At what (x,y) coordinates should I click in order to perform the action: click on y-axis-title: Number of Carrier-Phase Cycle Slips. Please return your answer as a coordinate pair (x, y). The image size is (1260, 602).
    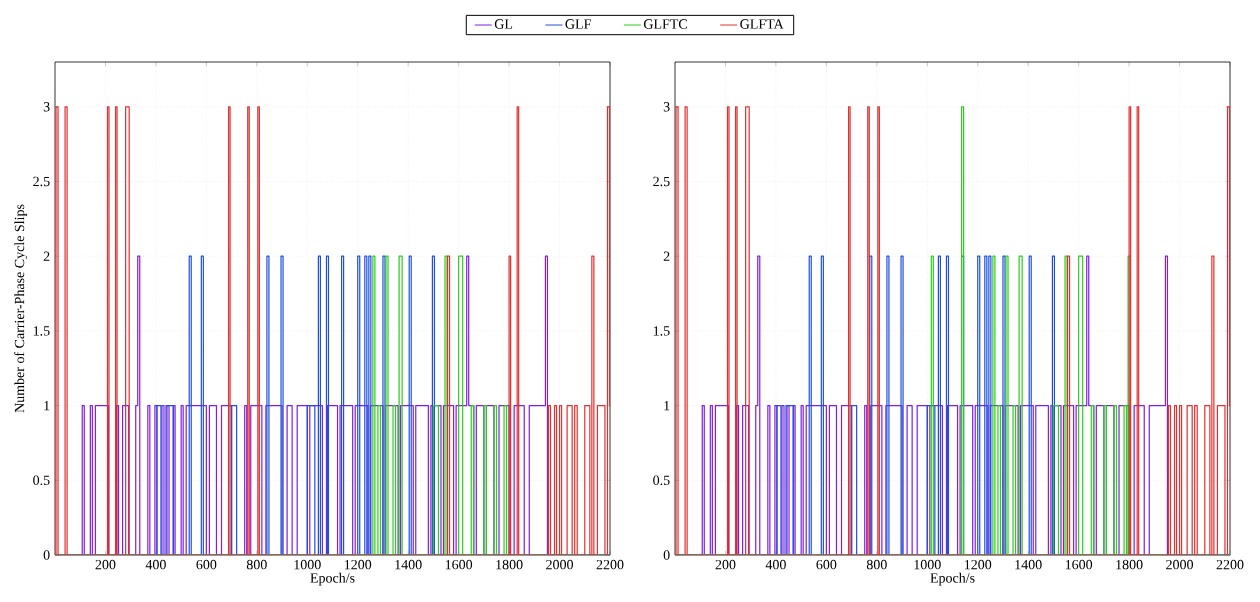
    Looking at the image, I should click on (21, 308).